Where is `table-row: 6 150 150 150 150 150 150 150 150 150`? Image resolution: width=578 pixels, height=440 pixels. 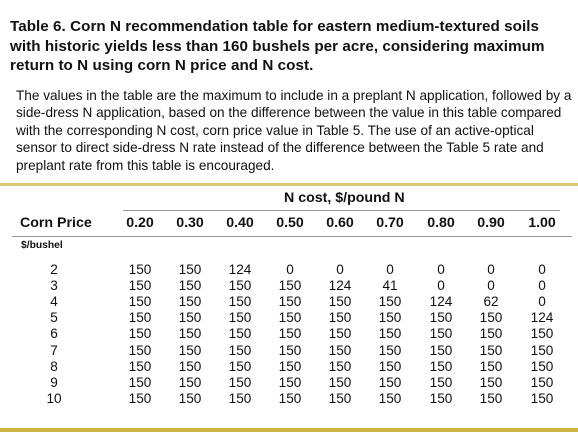
table-row: 6 150 150 150 150 150 150 150 150 150 is located at coordinates (289, 334).